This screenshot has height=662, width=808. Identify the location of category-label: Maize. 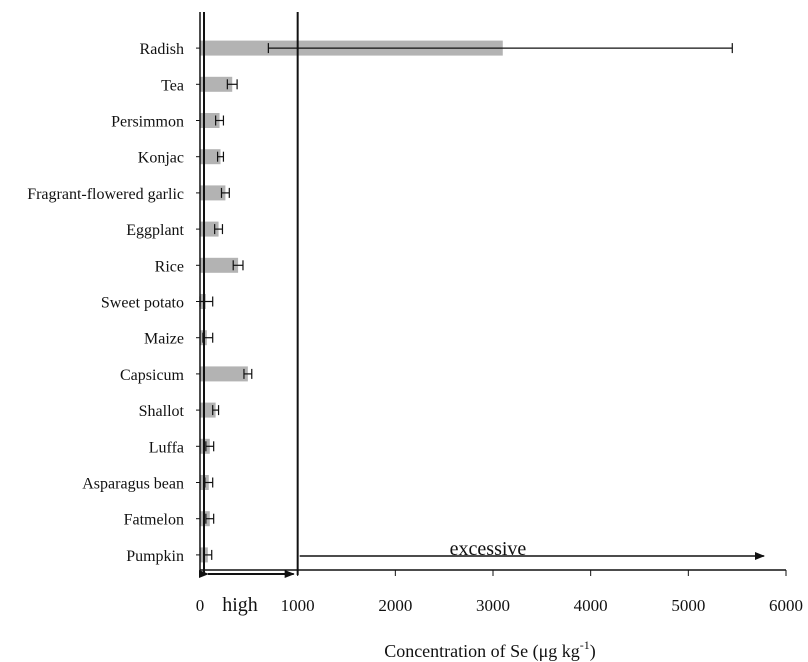
(164, 339).